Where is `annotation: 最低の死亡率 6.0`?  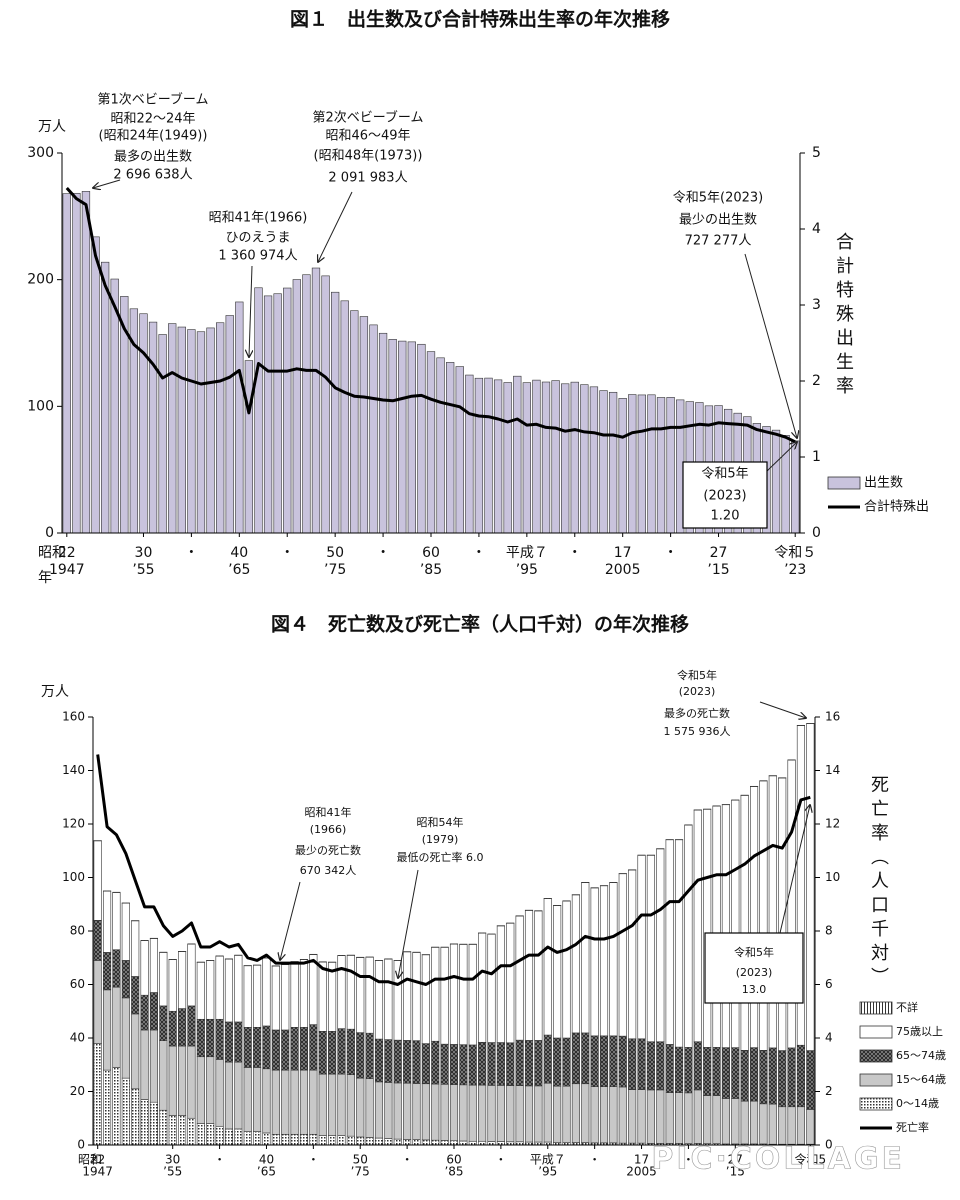 annotation: 最低の死亡率 6.0 is located at coordinates (440, 857).